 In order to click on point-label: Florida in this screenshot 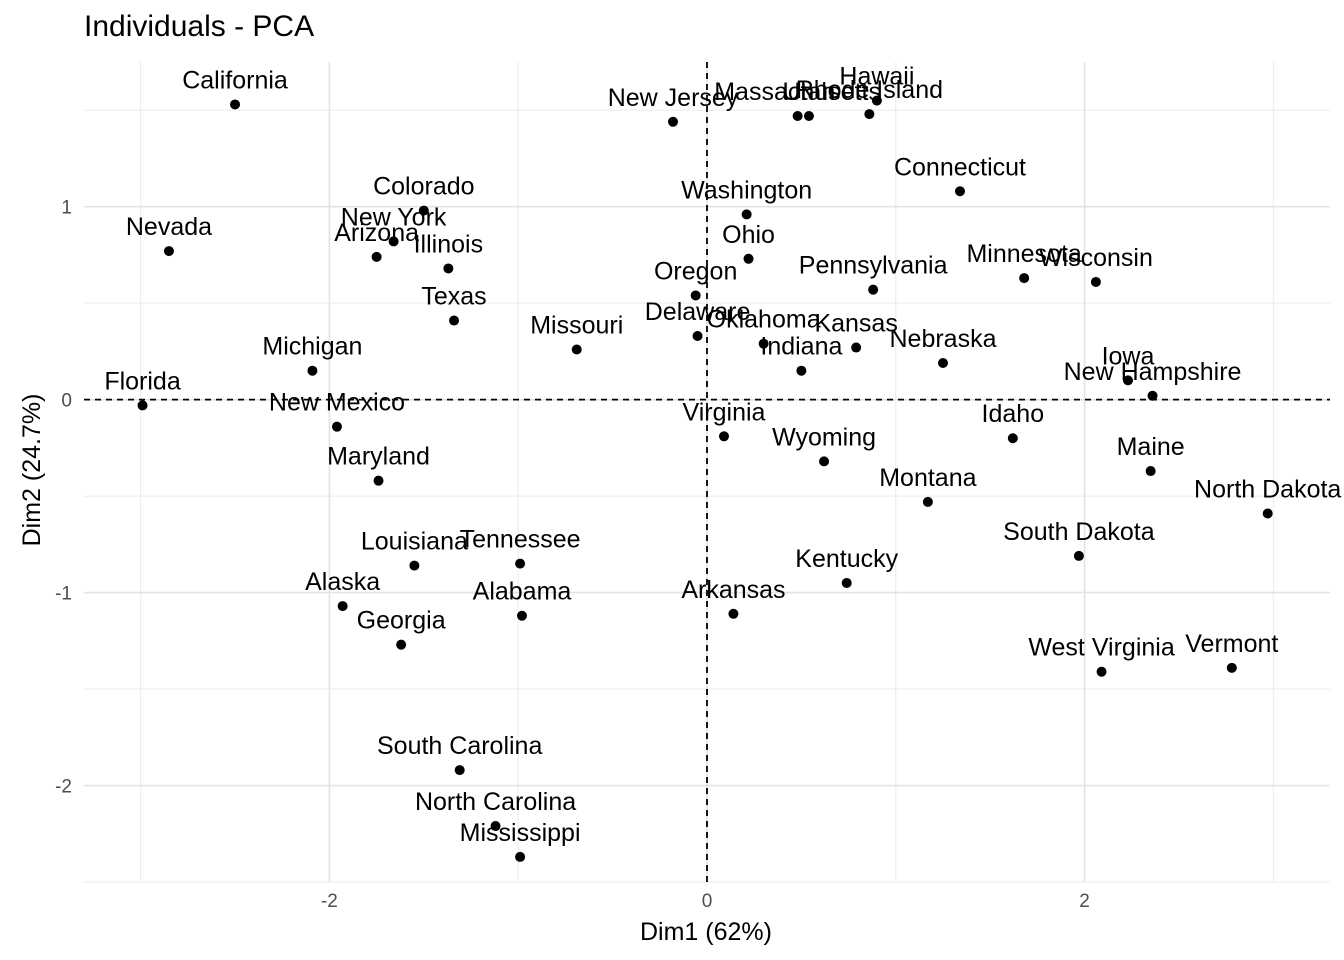, I will do `click(142, 381)`.